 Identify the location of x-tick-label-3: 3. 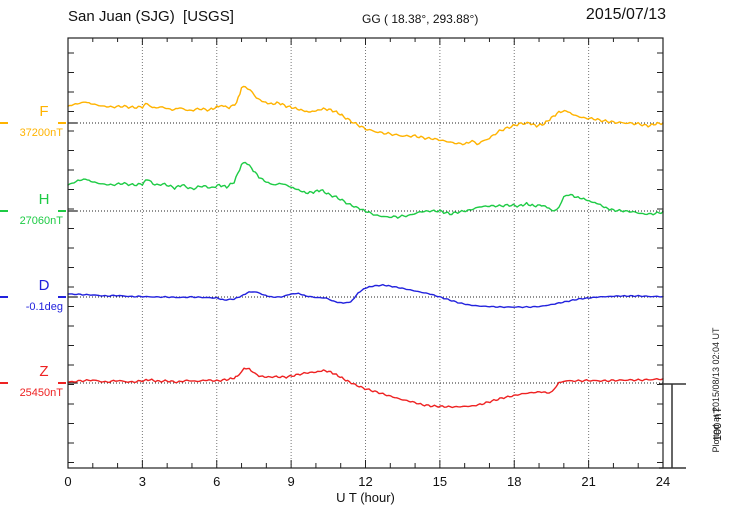
(142, 481).